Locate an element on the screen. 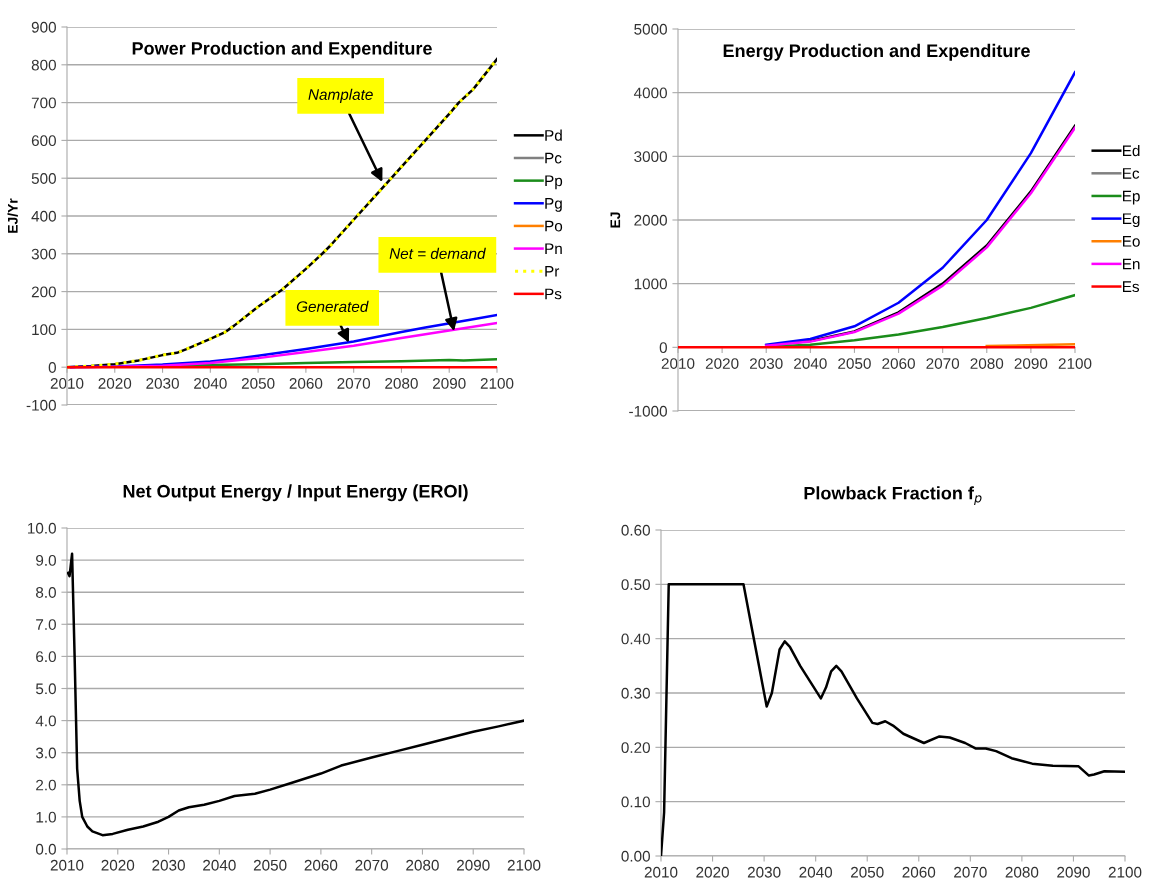 This screenshot has height=894, width=1151. y-tick-label: 7.0 is located at coordinates (46, 624).